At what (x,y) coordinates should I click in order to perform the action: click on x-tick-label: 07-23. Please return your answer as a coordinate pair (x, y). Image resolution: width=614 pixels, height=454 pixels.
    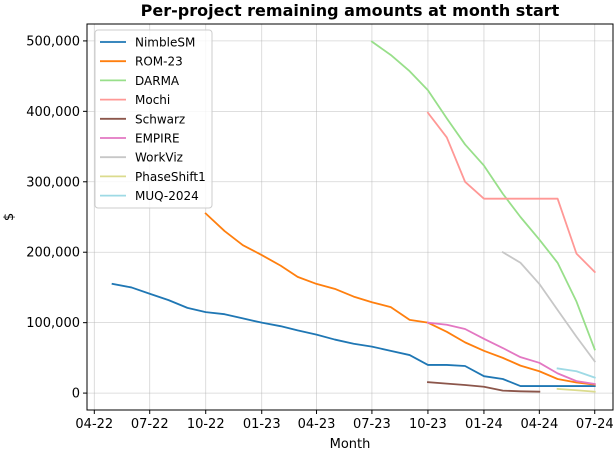
    Looking at the image, I should click on (372, 424).